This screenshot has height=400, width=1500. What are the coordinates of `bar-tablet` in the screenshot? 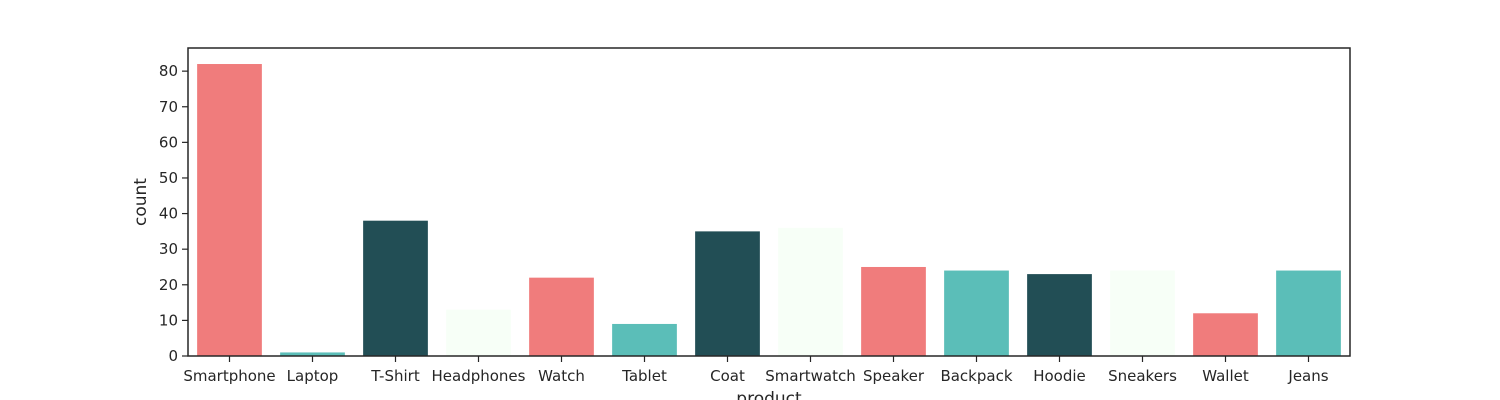 It's located at (644, 339).